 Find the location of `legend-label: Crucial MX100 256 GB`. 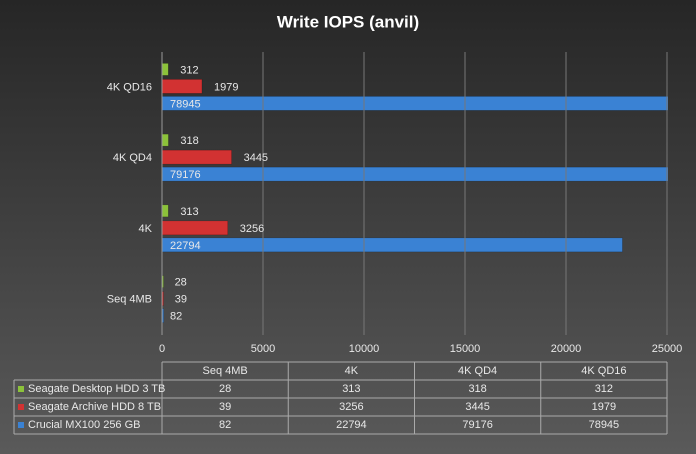

legend-label: Crucial MX100 256 GB is located at coordinates (84, 425).